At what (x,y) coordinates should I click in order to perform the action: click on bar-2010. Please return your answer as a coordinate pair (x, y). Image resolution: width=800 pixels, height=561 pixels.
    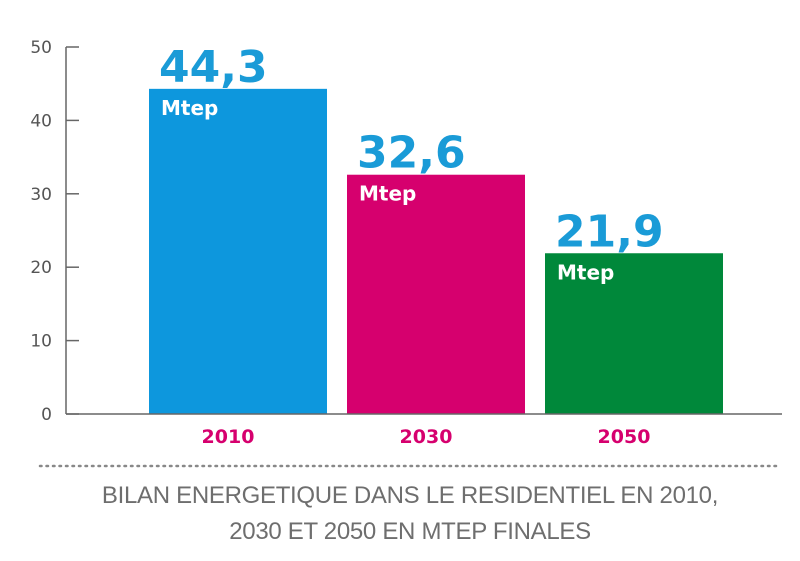
    Looking at the image, I should click on (238, 251).